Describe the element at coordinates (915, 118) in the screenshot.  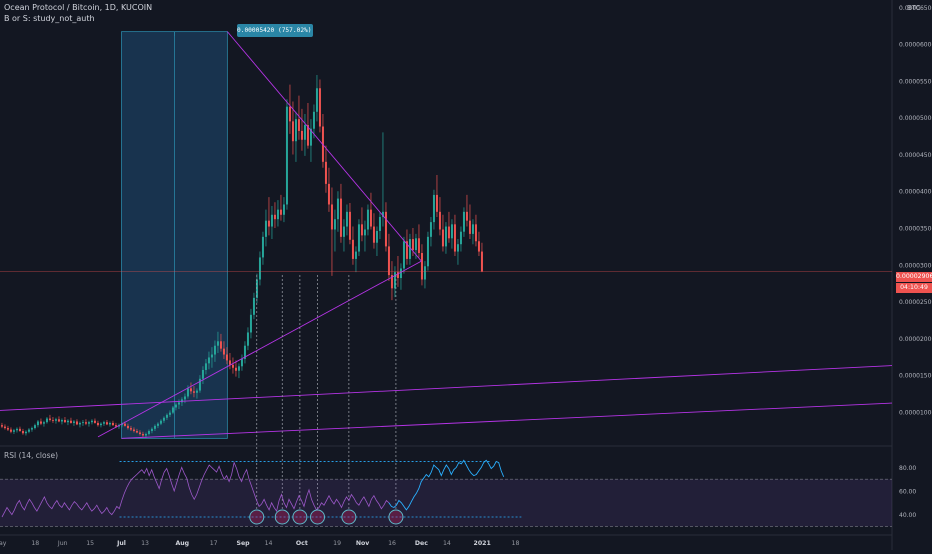
I see `price-tick-label: 0.00005000` at that location.